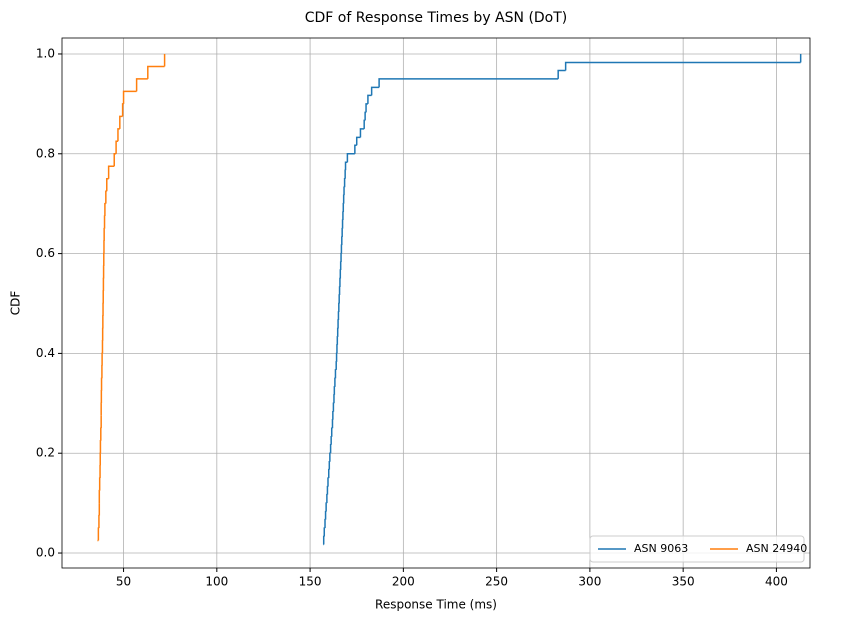 The width and height of the screenshot is (846, 622). Describe the element at coordinates (436, 18) in the screenshot. I see `chart-title: CDF of Response Times by ASN (DoT)` at that location.